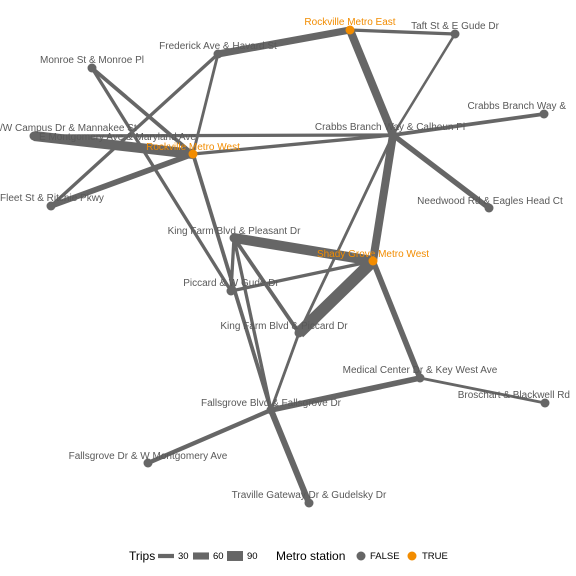 This screenshot has height=576, width=576. I want to click on node-label-crabbs-way: Crabbs Branch Way &, so click(516, 106).